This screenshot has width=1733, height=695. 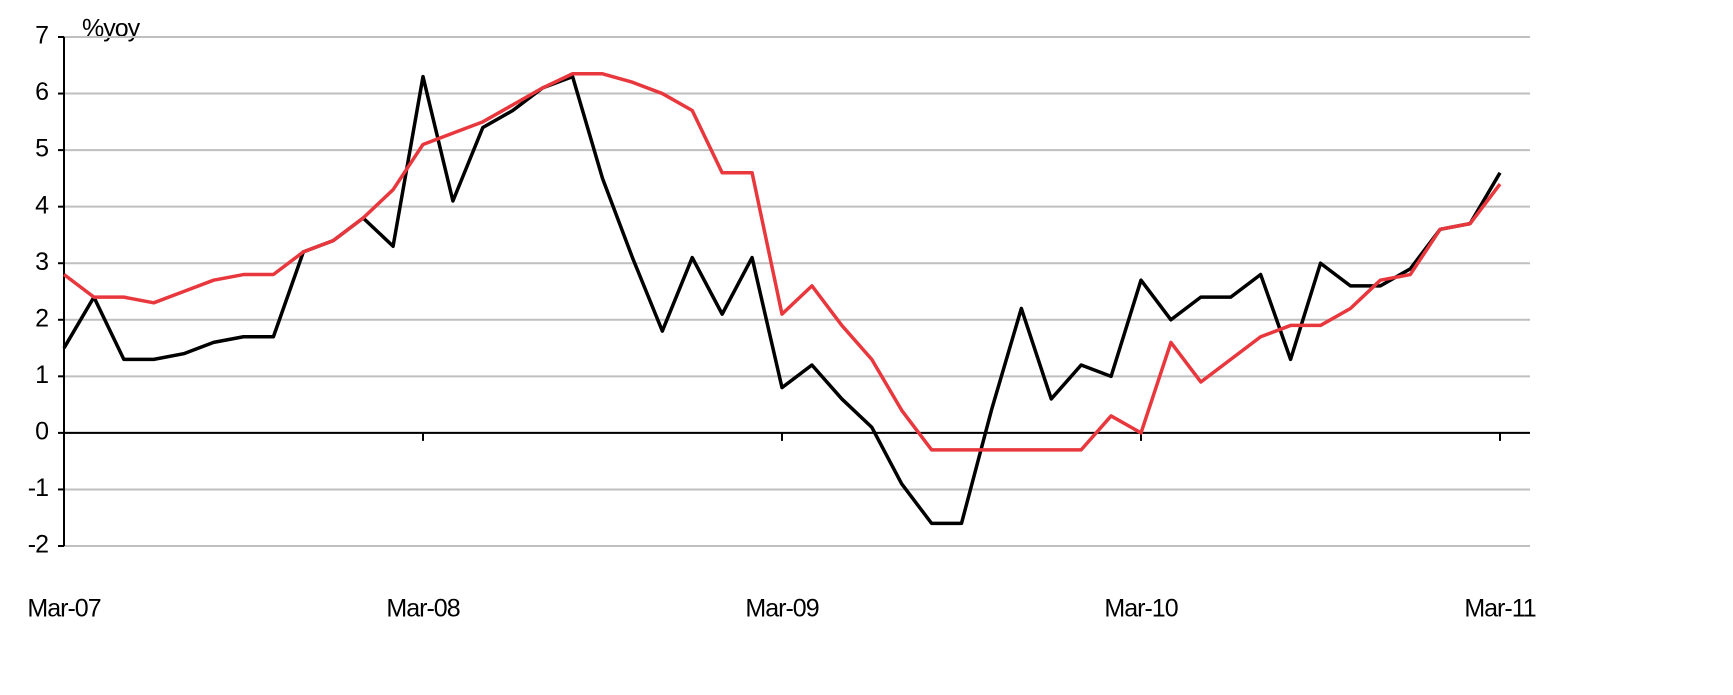 What do you see at coordinates (1499, 609) in the screenshot?
I see `x-tick-label: Mar-11` at bounding box center [1499, 609].